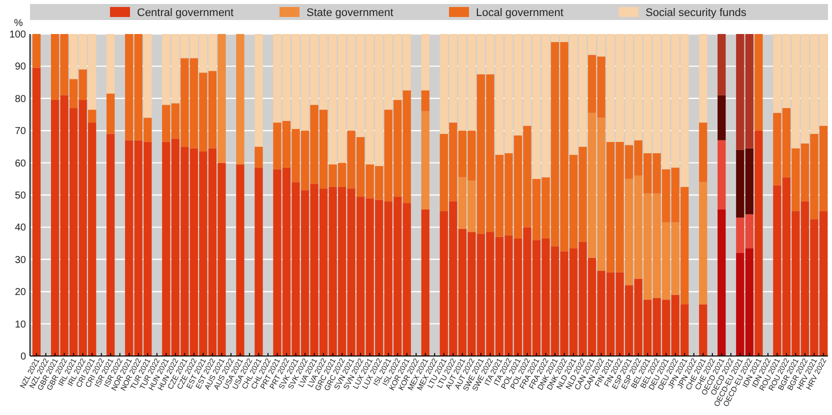 This screenshot has width=832, height=415. Describe the element at coordinates (20, 99) in the screenshot. I see `y-tick-label: 80` at that location.